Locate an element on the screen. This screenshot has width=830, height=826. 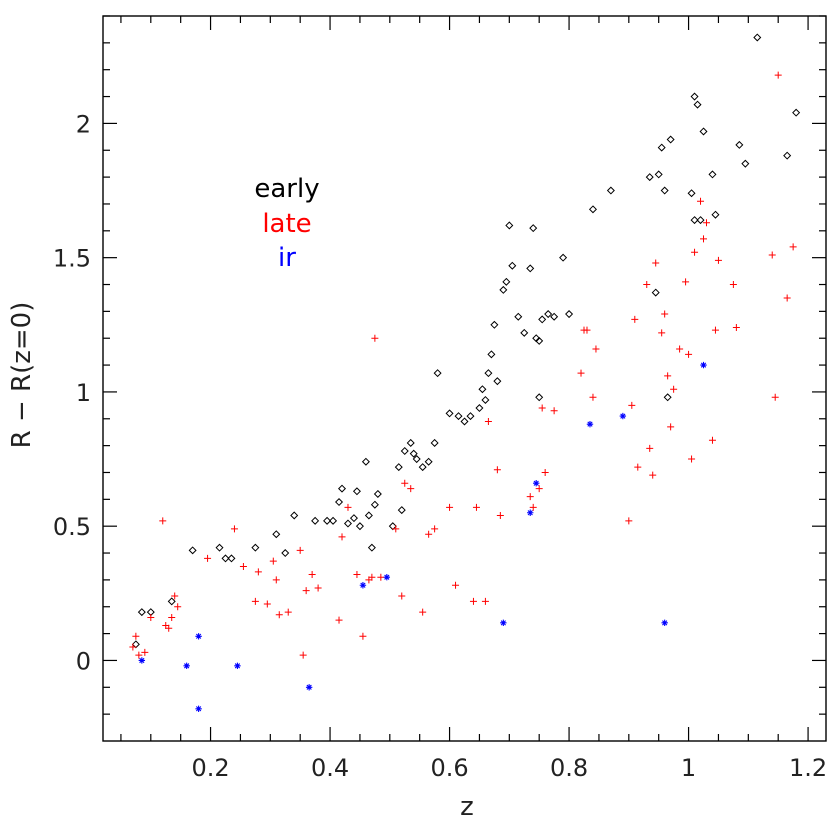
x-tick-label: 0.6 is located at coordinates (449, 768).